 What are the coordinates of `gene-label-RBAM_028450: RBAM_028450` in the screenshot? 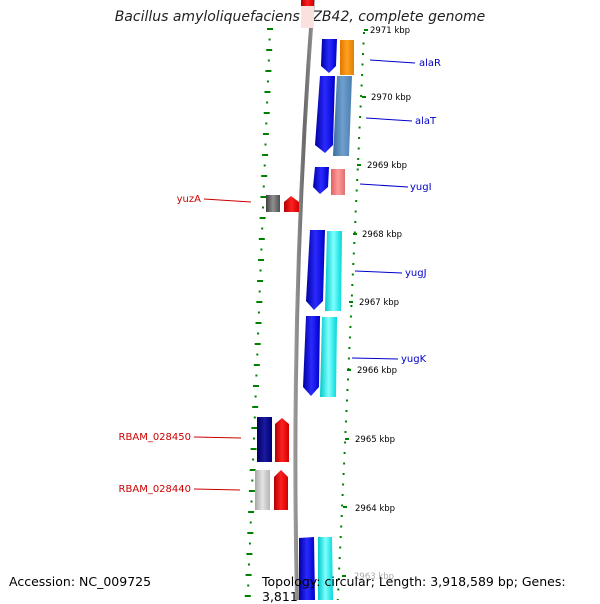 It's located at (155, 437).